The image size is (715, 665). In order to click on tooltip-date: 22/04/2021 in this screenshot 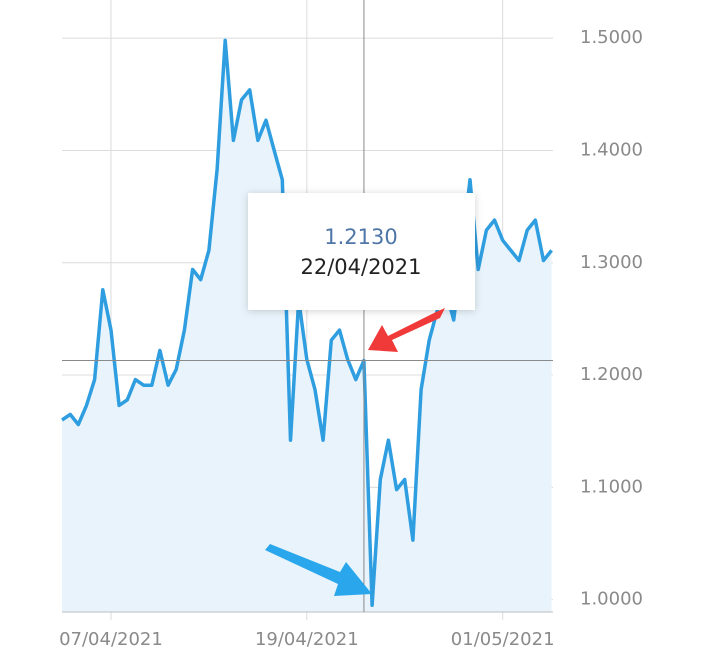, I will do `click(360, 267)`.